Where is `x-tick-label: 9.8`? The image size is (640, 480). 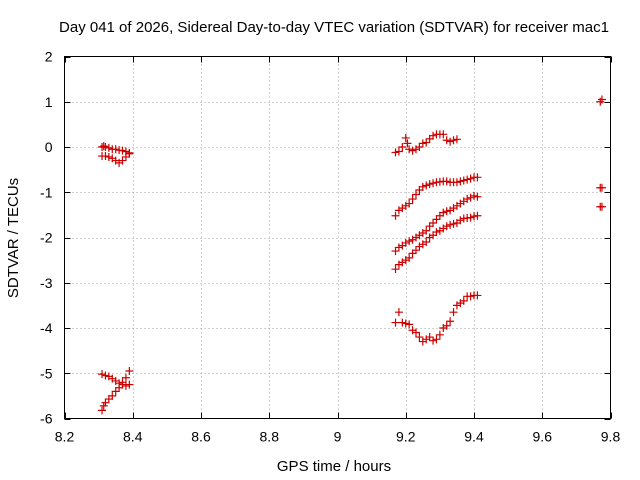 x-tick-label: 9.8 is located at coordinates (611, 437).